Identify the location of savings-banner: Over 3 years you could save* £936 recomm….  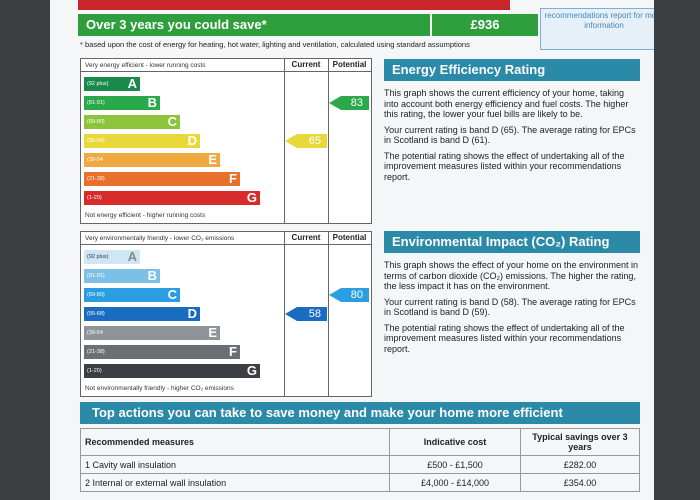
(366, 29).